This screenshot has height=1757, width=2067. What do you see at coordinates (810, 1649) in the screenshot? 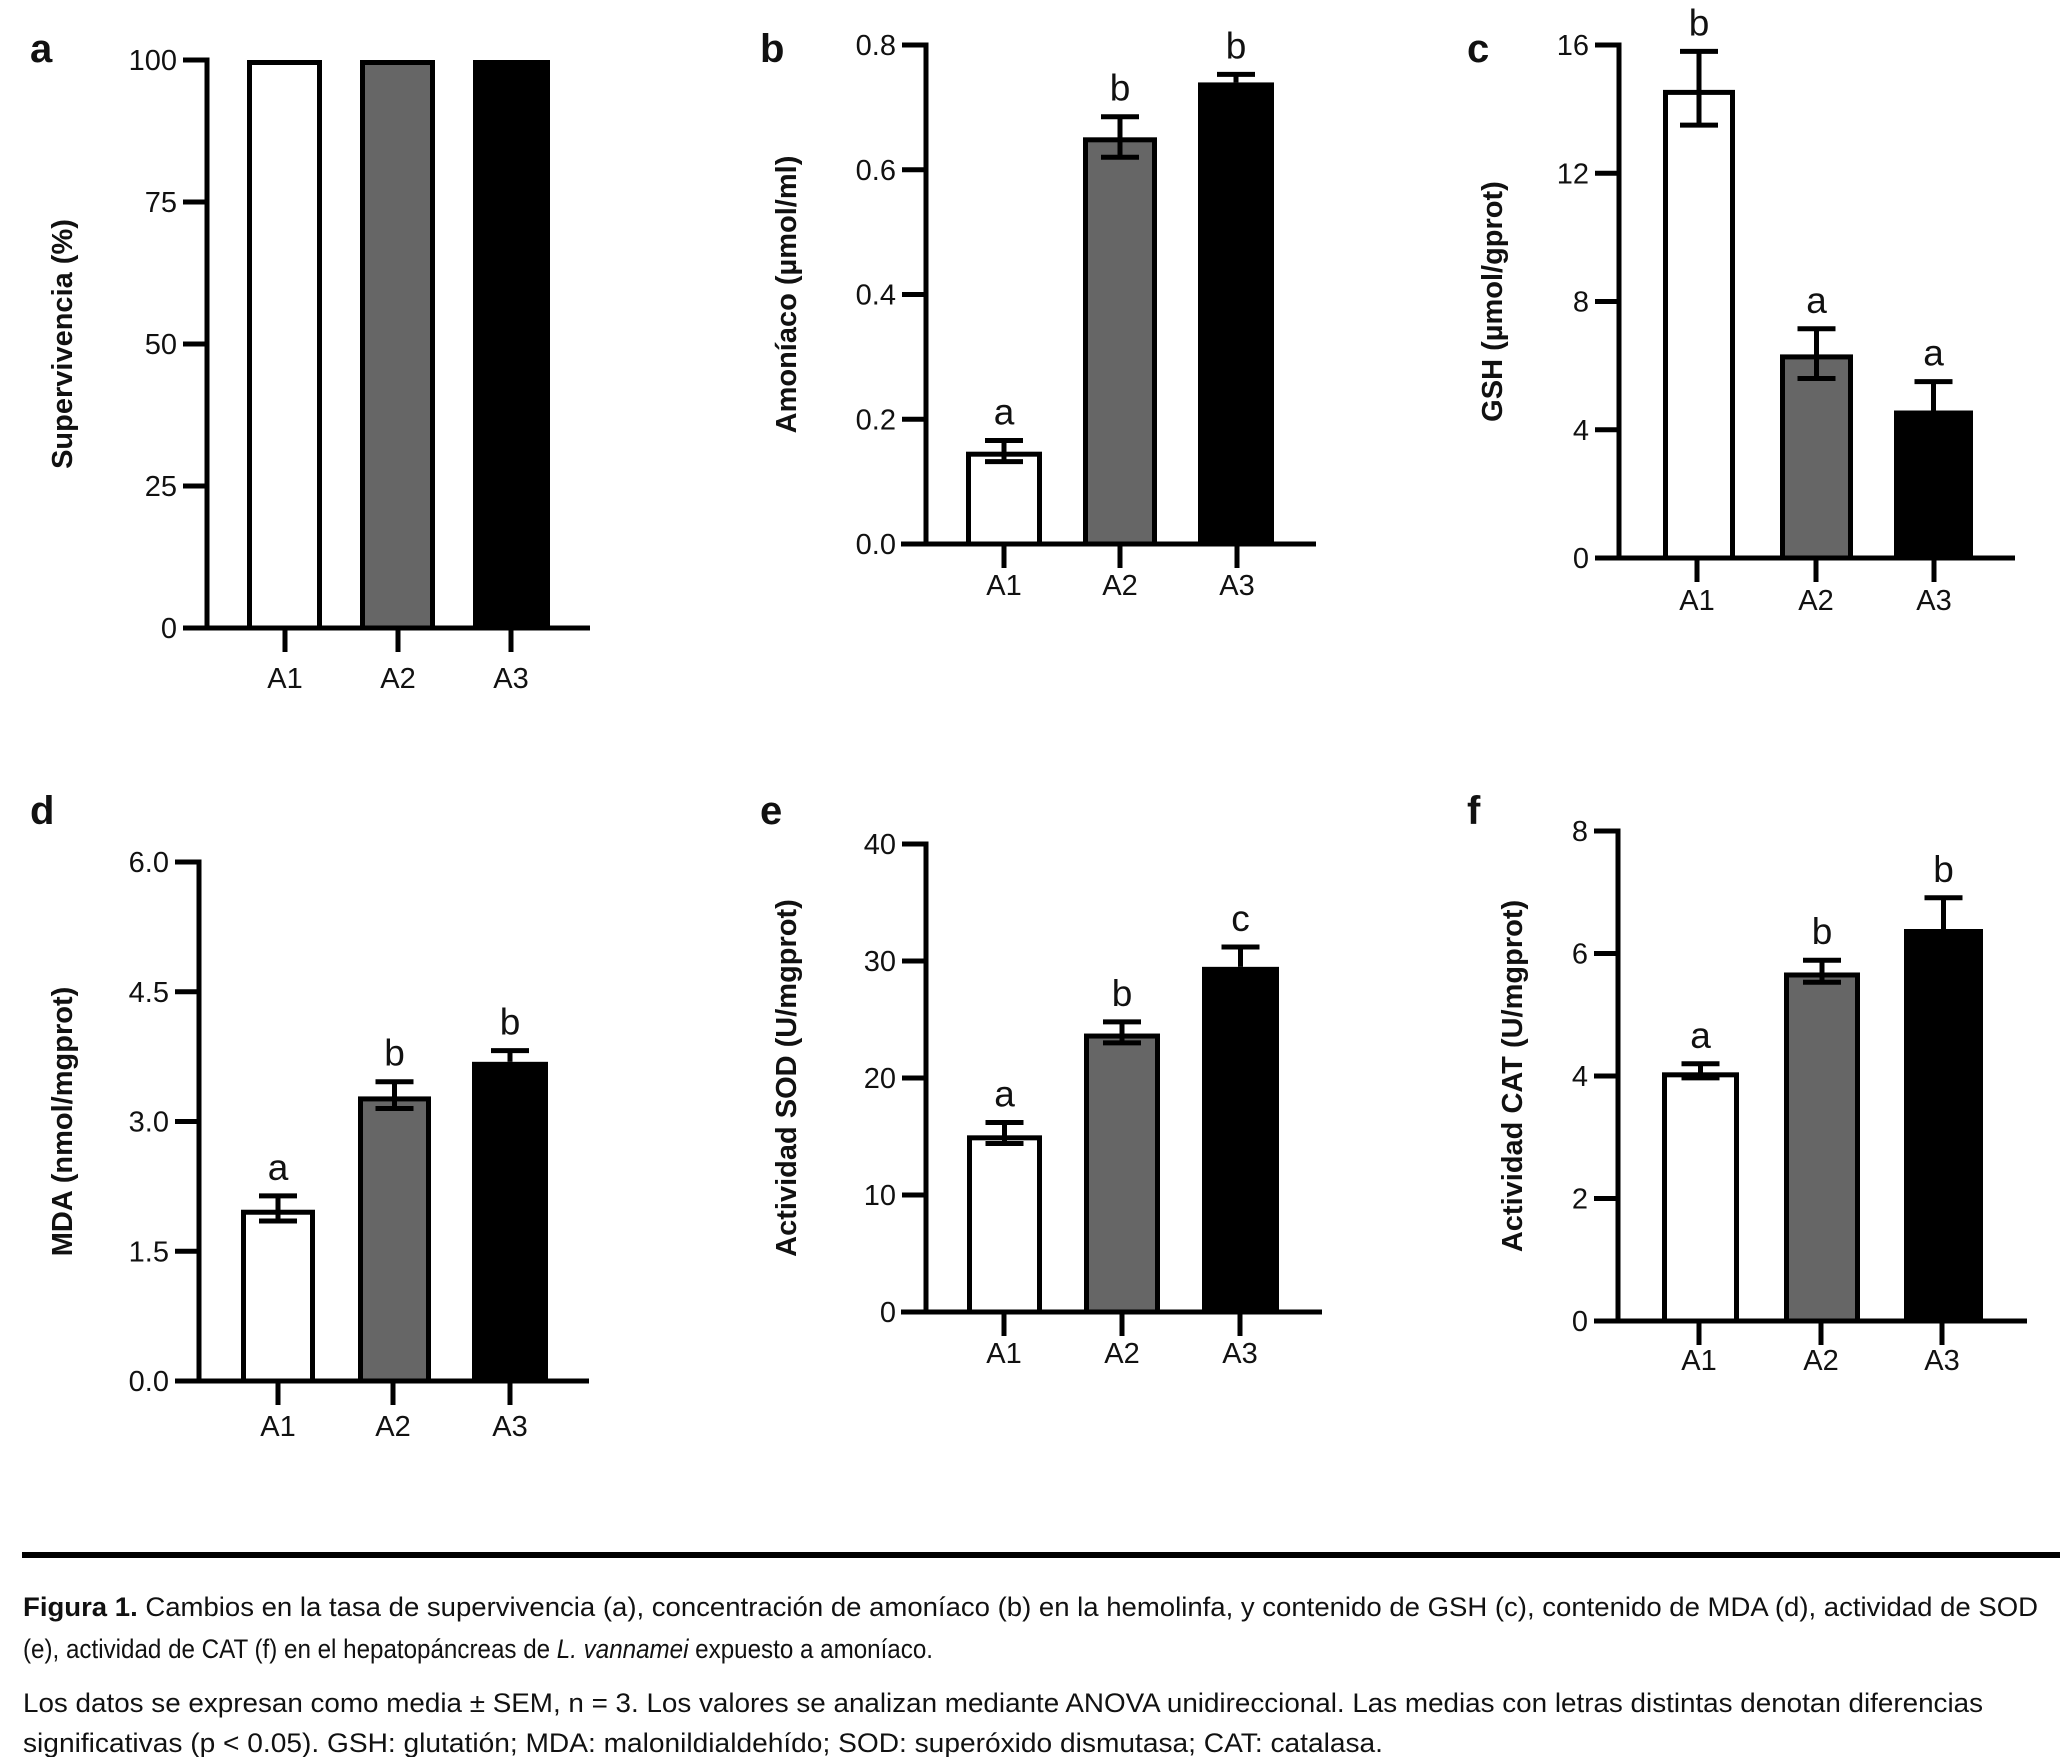
I see `caption-line-2-post: expuesto a amoníaco.` at bounding box center [810, 1649].